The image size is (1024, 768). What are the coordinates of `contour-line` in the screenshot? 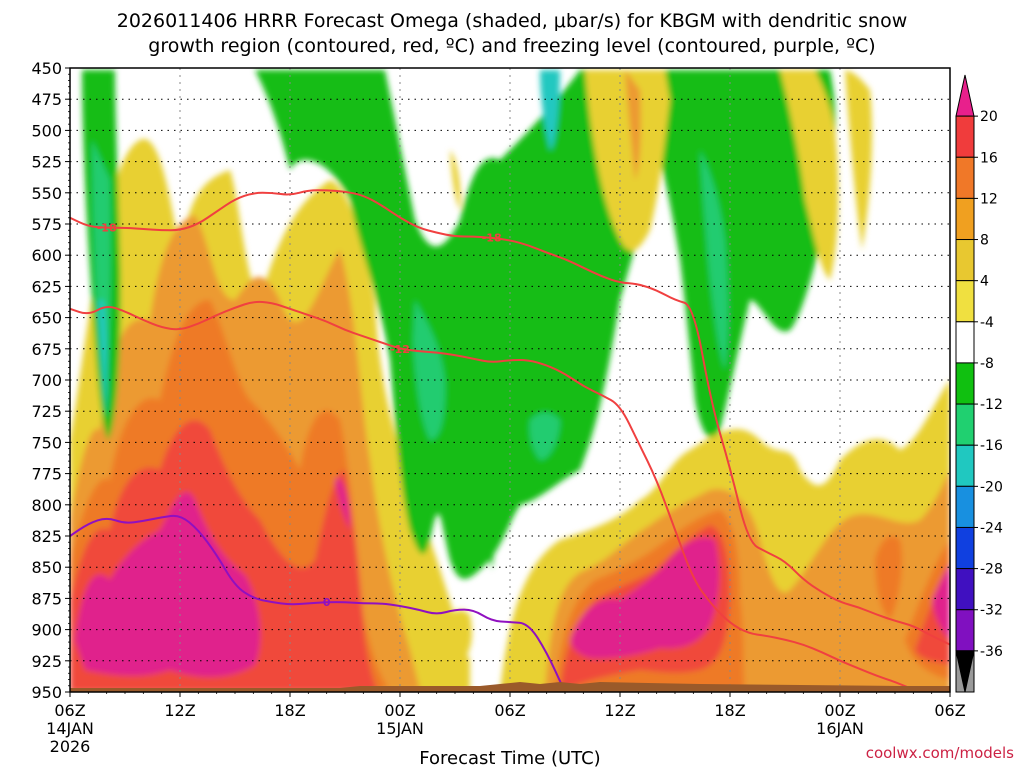 It's located at (318, 603).